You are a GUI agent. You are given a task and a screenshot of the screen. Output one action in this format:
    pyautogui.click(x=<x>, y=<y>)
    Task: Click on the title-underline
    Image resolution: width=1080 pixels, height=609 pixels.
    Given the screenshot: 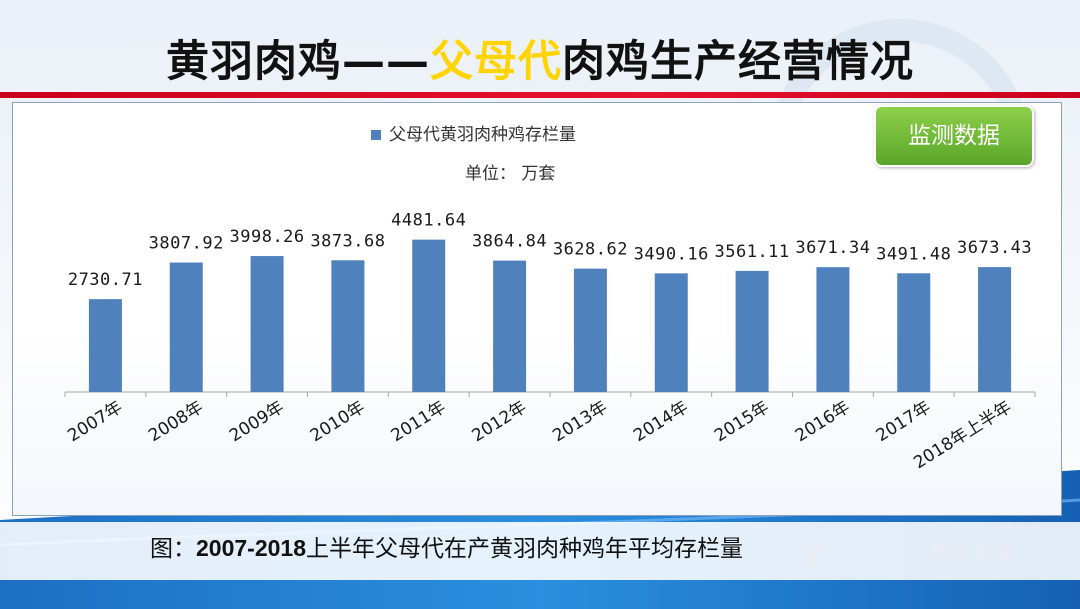 What is the action you would take?
    pyautogui.click(x=540, y=95)
    